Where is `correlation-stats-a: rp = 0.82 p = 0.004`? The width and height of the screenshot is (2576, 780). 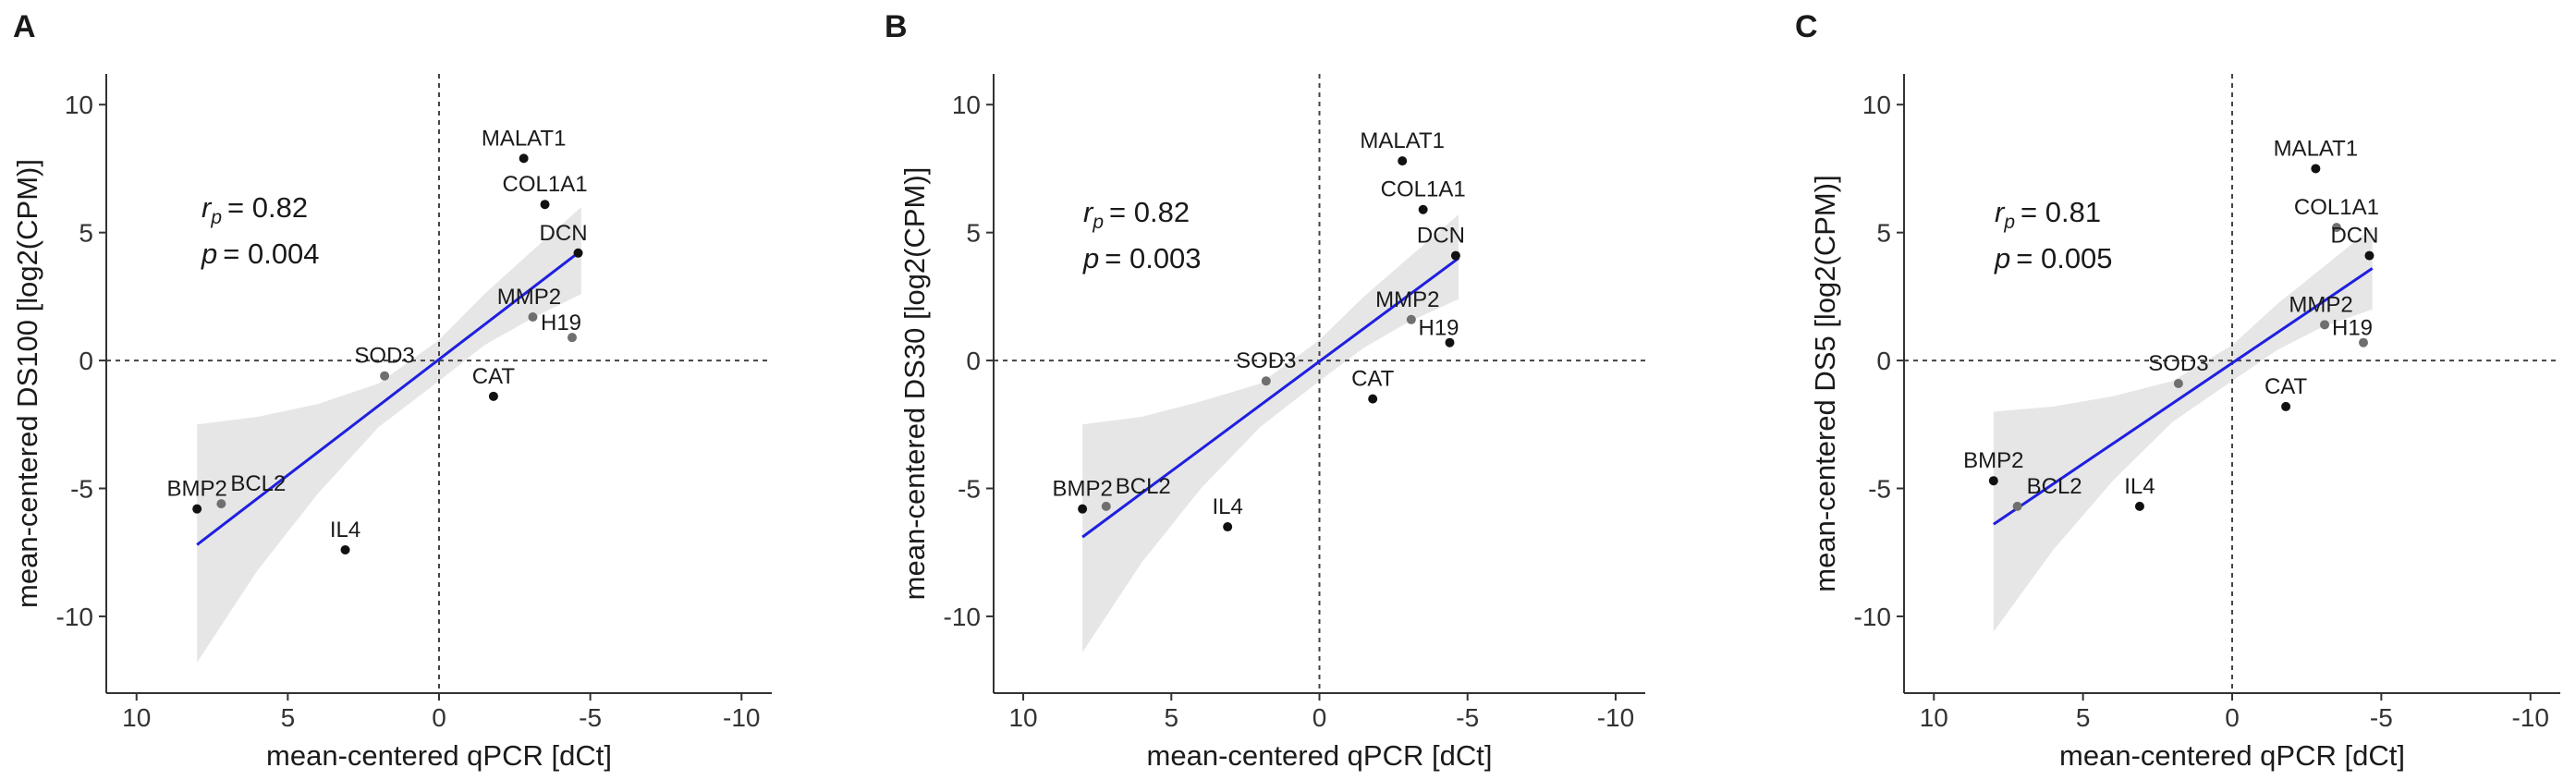
correlation-stats-a: rp = 0.82 p = 0.004 is located at coordinates (260, 230).